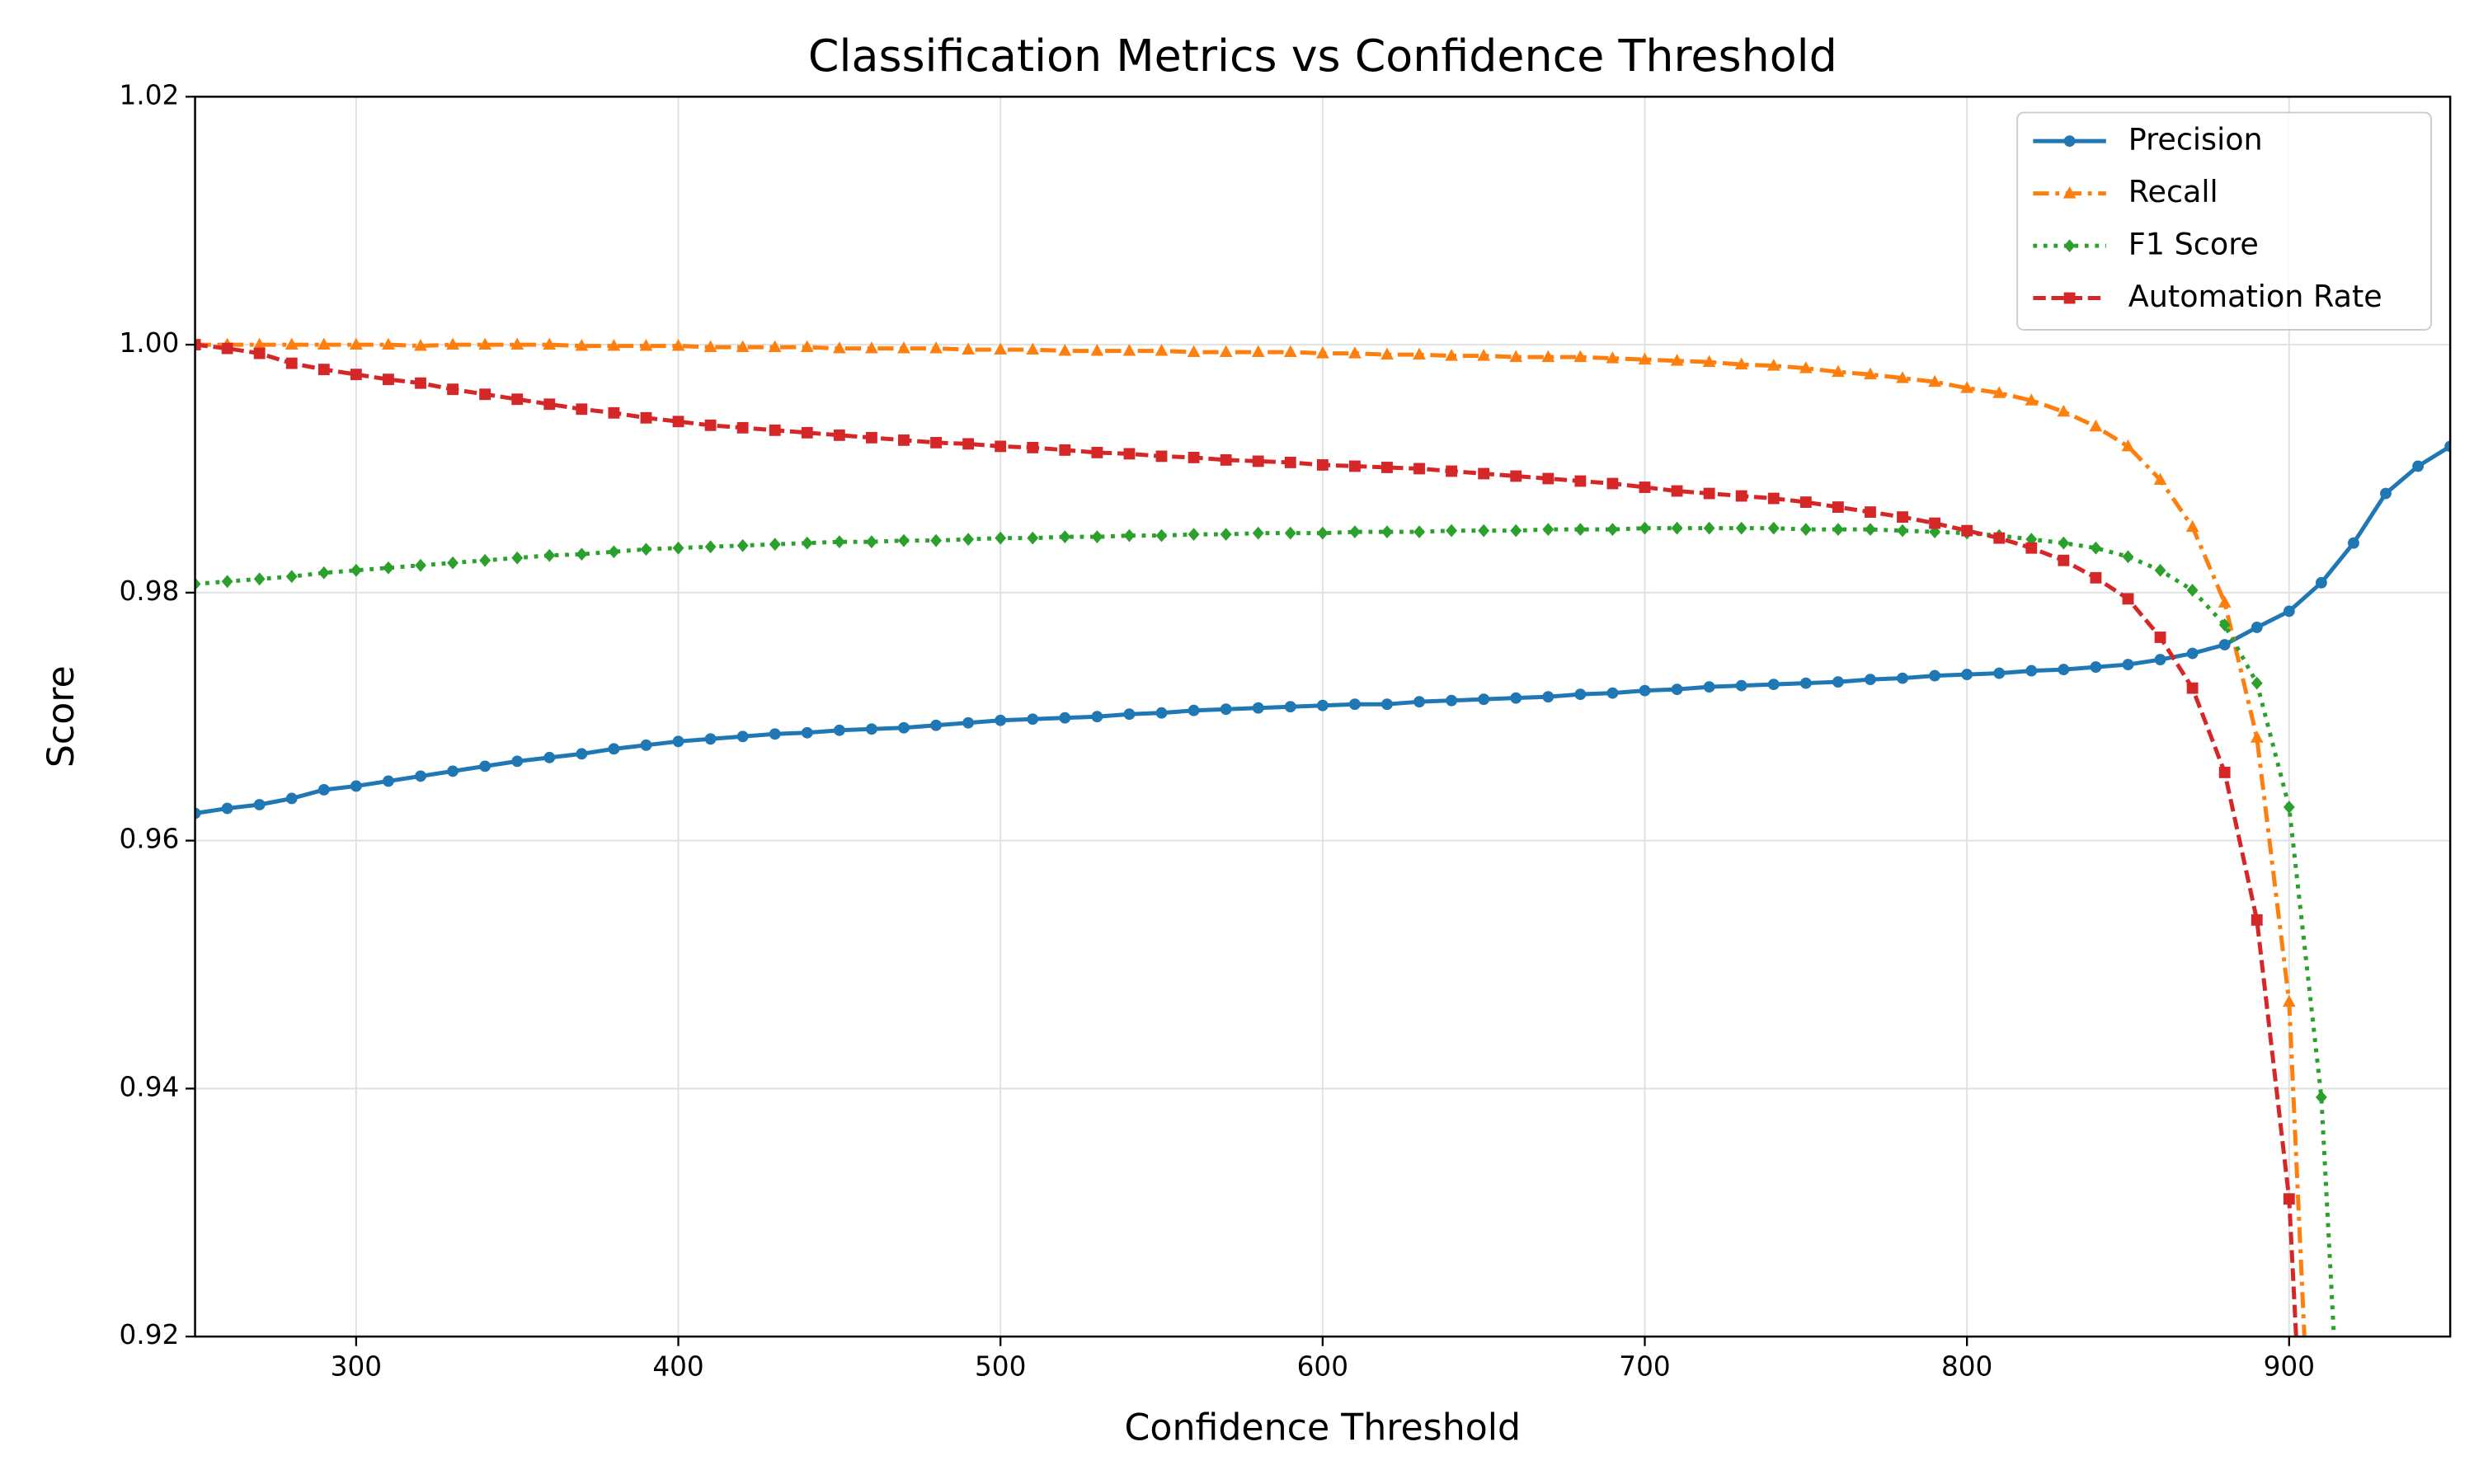  Describe the element at coordinates (2289, 1367) in the screenshot. I see `x-tick-label: 900` at that location.